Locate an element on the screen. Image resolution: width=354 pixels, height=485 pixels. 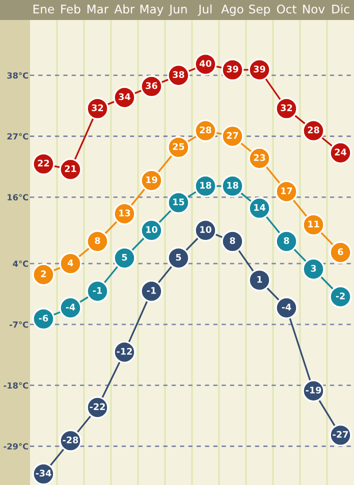
x-tick-label: Abr is located at coordinates (124, 9).